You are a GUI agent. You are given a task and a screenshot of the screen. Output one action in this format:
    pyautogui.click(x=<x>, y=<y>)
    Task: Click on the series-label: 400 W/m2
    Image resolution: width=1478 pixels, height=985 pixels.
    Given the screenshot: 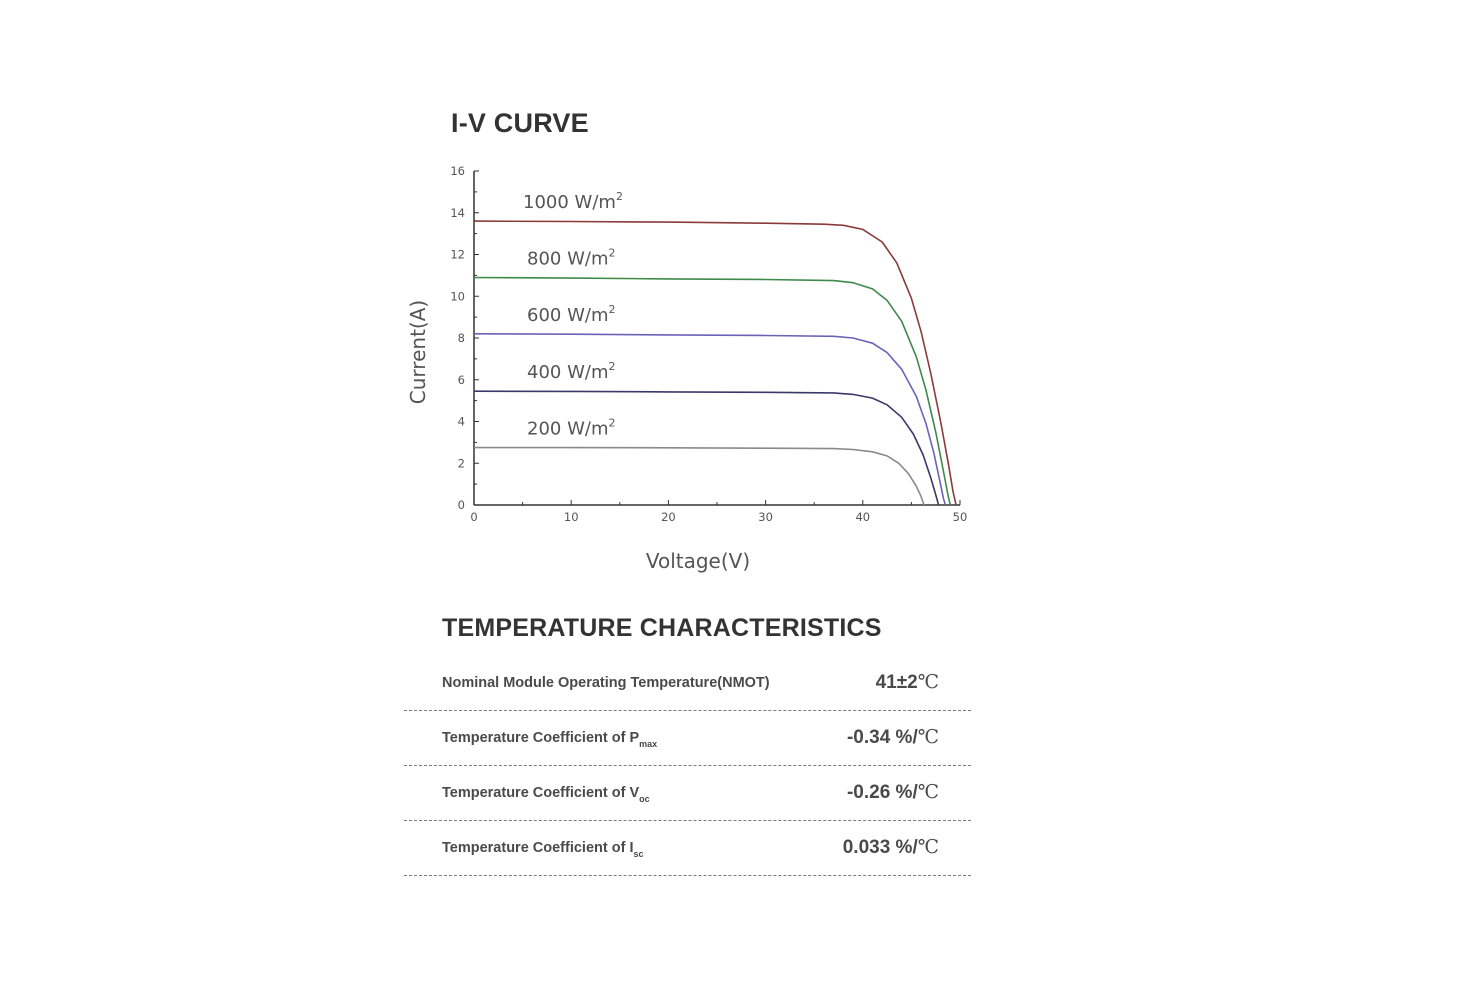 What is the action you would take?
    pyautogui.click(x=571, y=371)
    